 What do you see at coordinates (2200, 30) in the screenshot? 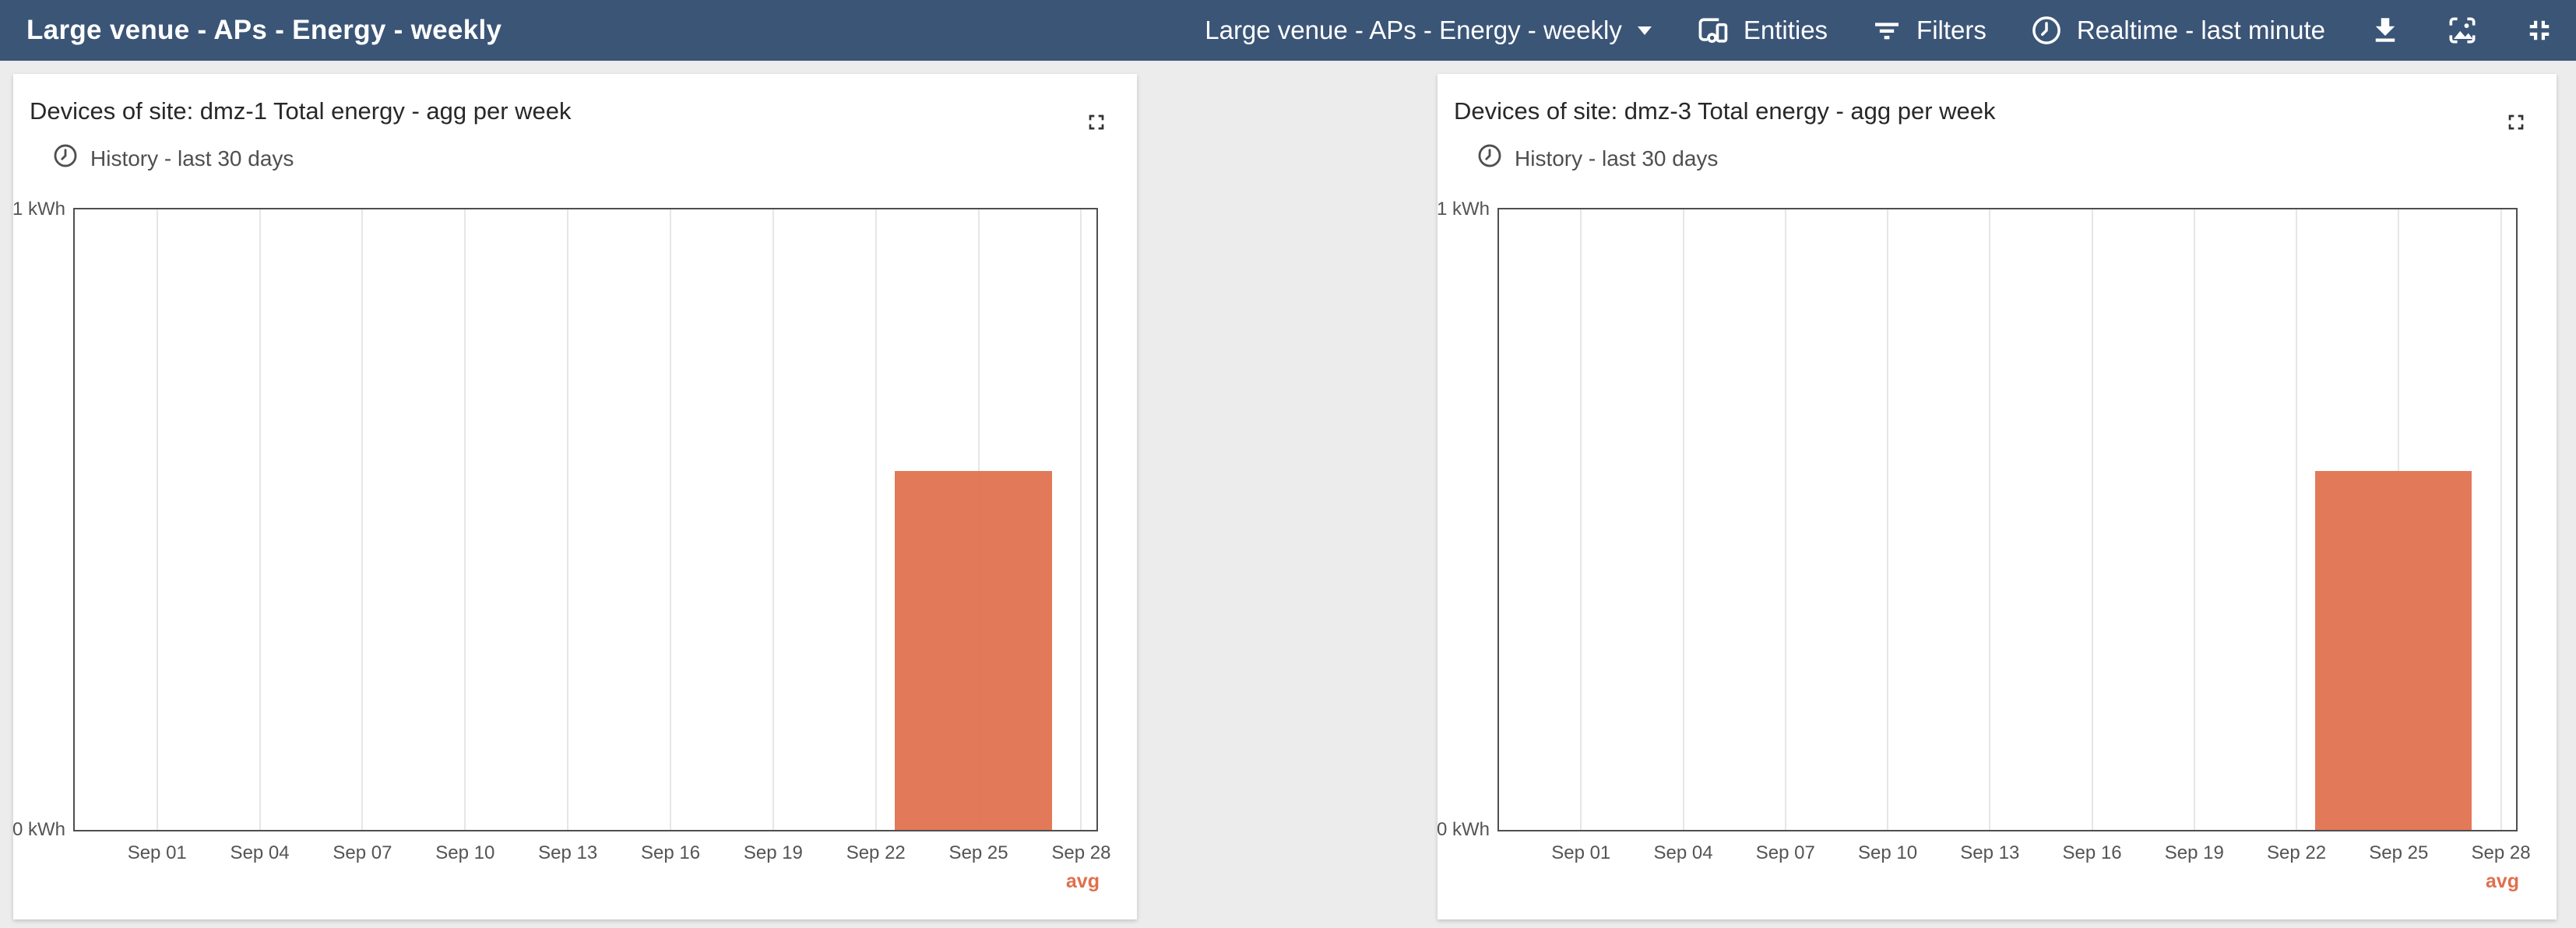
I see `timewindow-label: Realtime - last minute` at bounding box center [2200, 30].